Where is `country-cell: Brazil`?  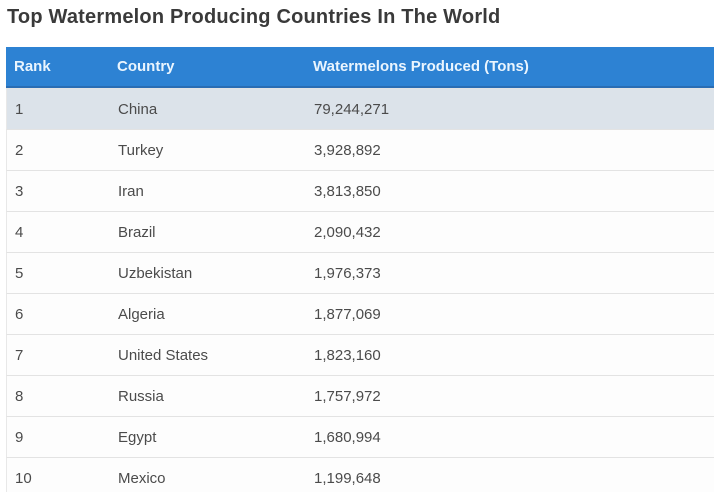 country-cell: Brazil is located at coordinates (137, 232).